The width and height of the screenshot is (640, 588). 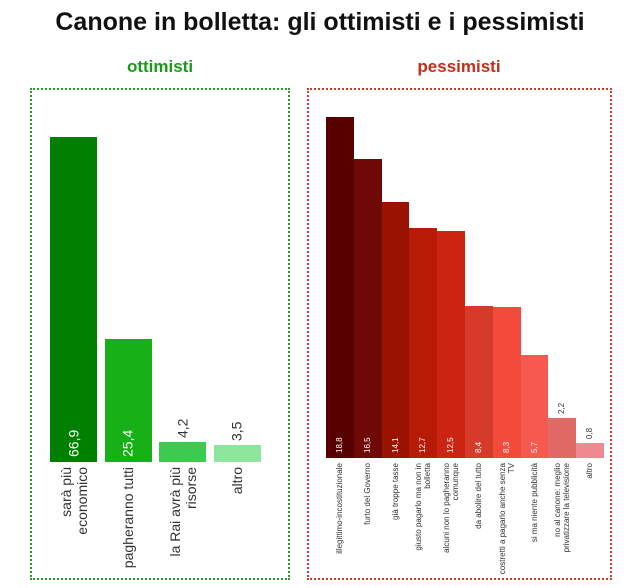 What do you see at coordinates (506, 519) in the screenshot?
I see `x-tick-label: costretti a pagarlo anche senza TV` at bounding box center [506, 519].